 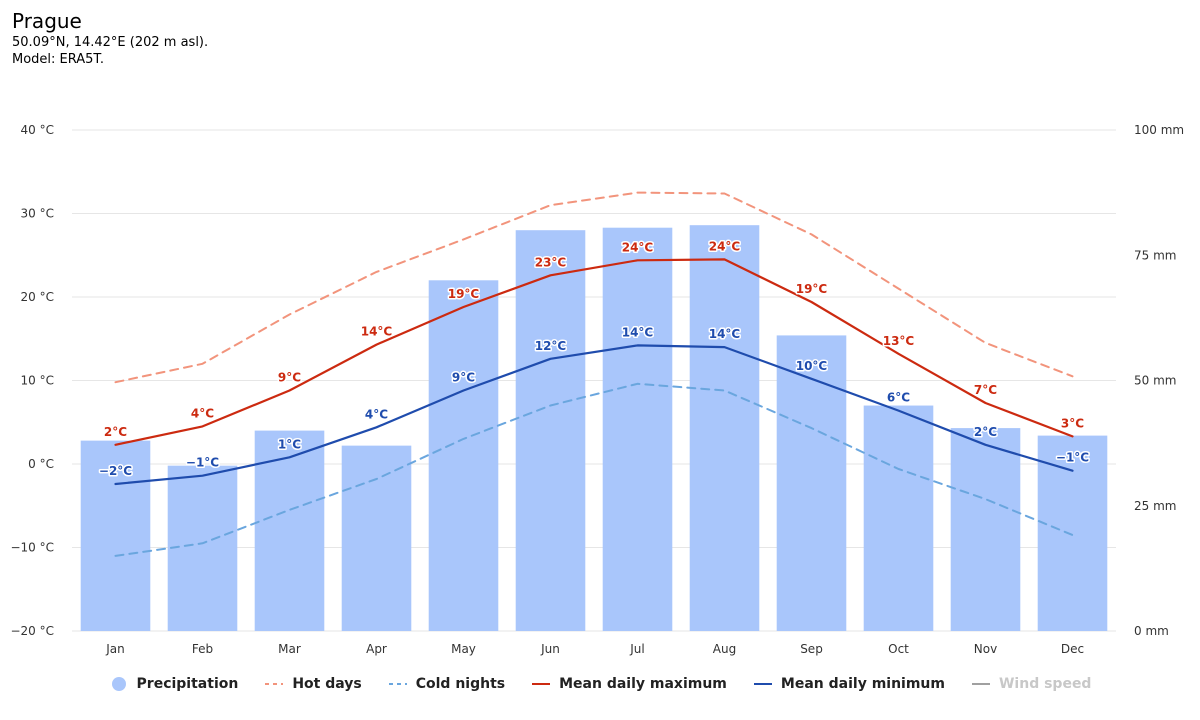 What do you see at coordinates (58, 59) in the screenshot?
I see `model-label: Model: ERA5T.` at bounding box center [58, 59].